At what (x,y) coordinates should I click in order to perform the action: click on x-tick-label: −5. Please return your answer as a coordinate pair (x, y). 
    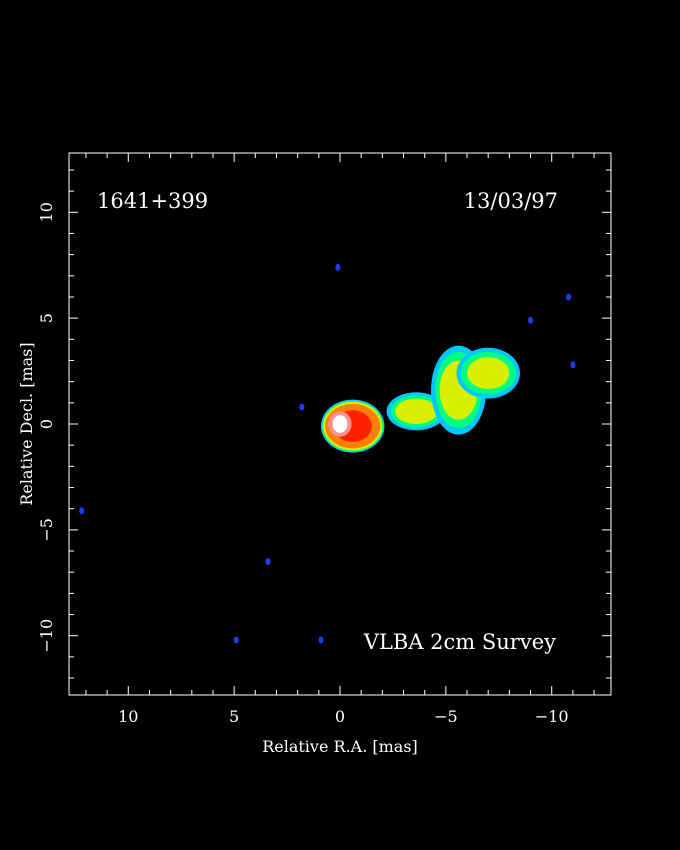
    Looking at the image, I should click on (446, 716).